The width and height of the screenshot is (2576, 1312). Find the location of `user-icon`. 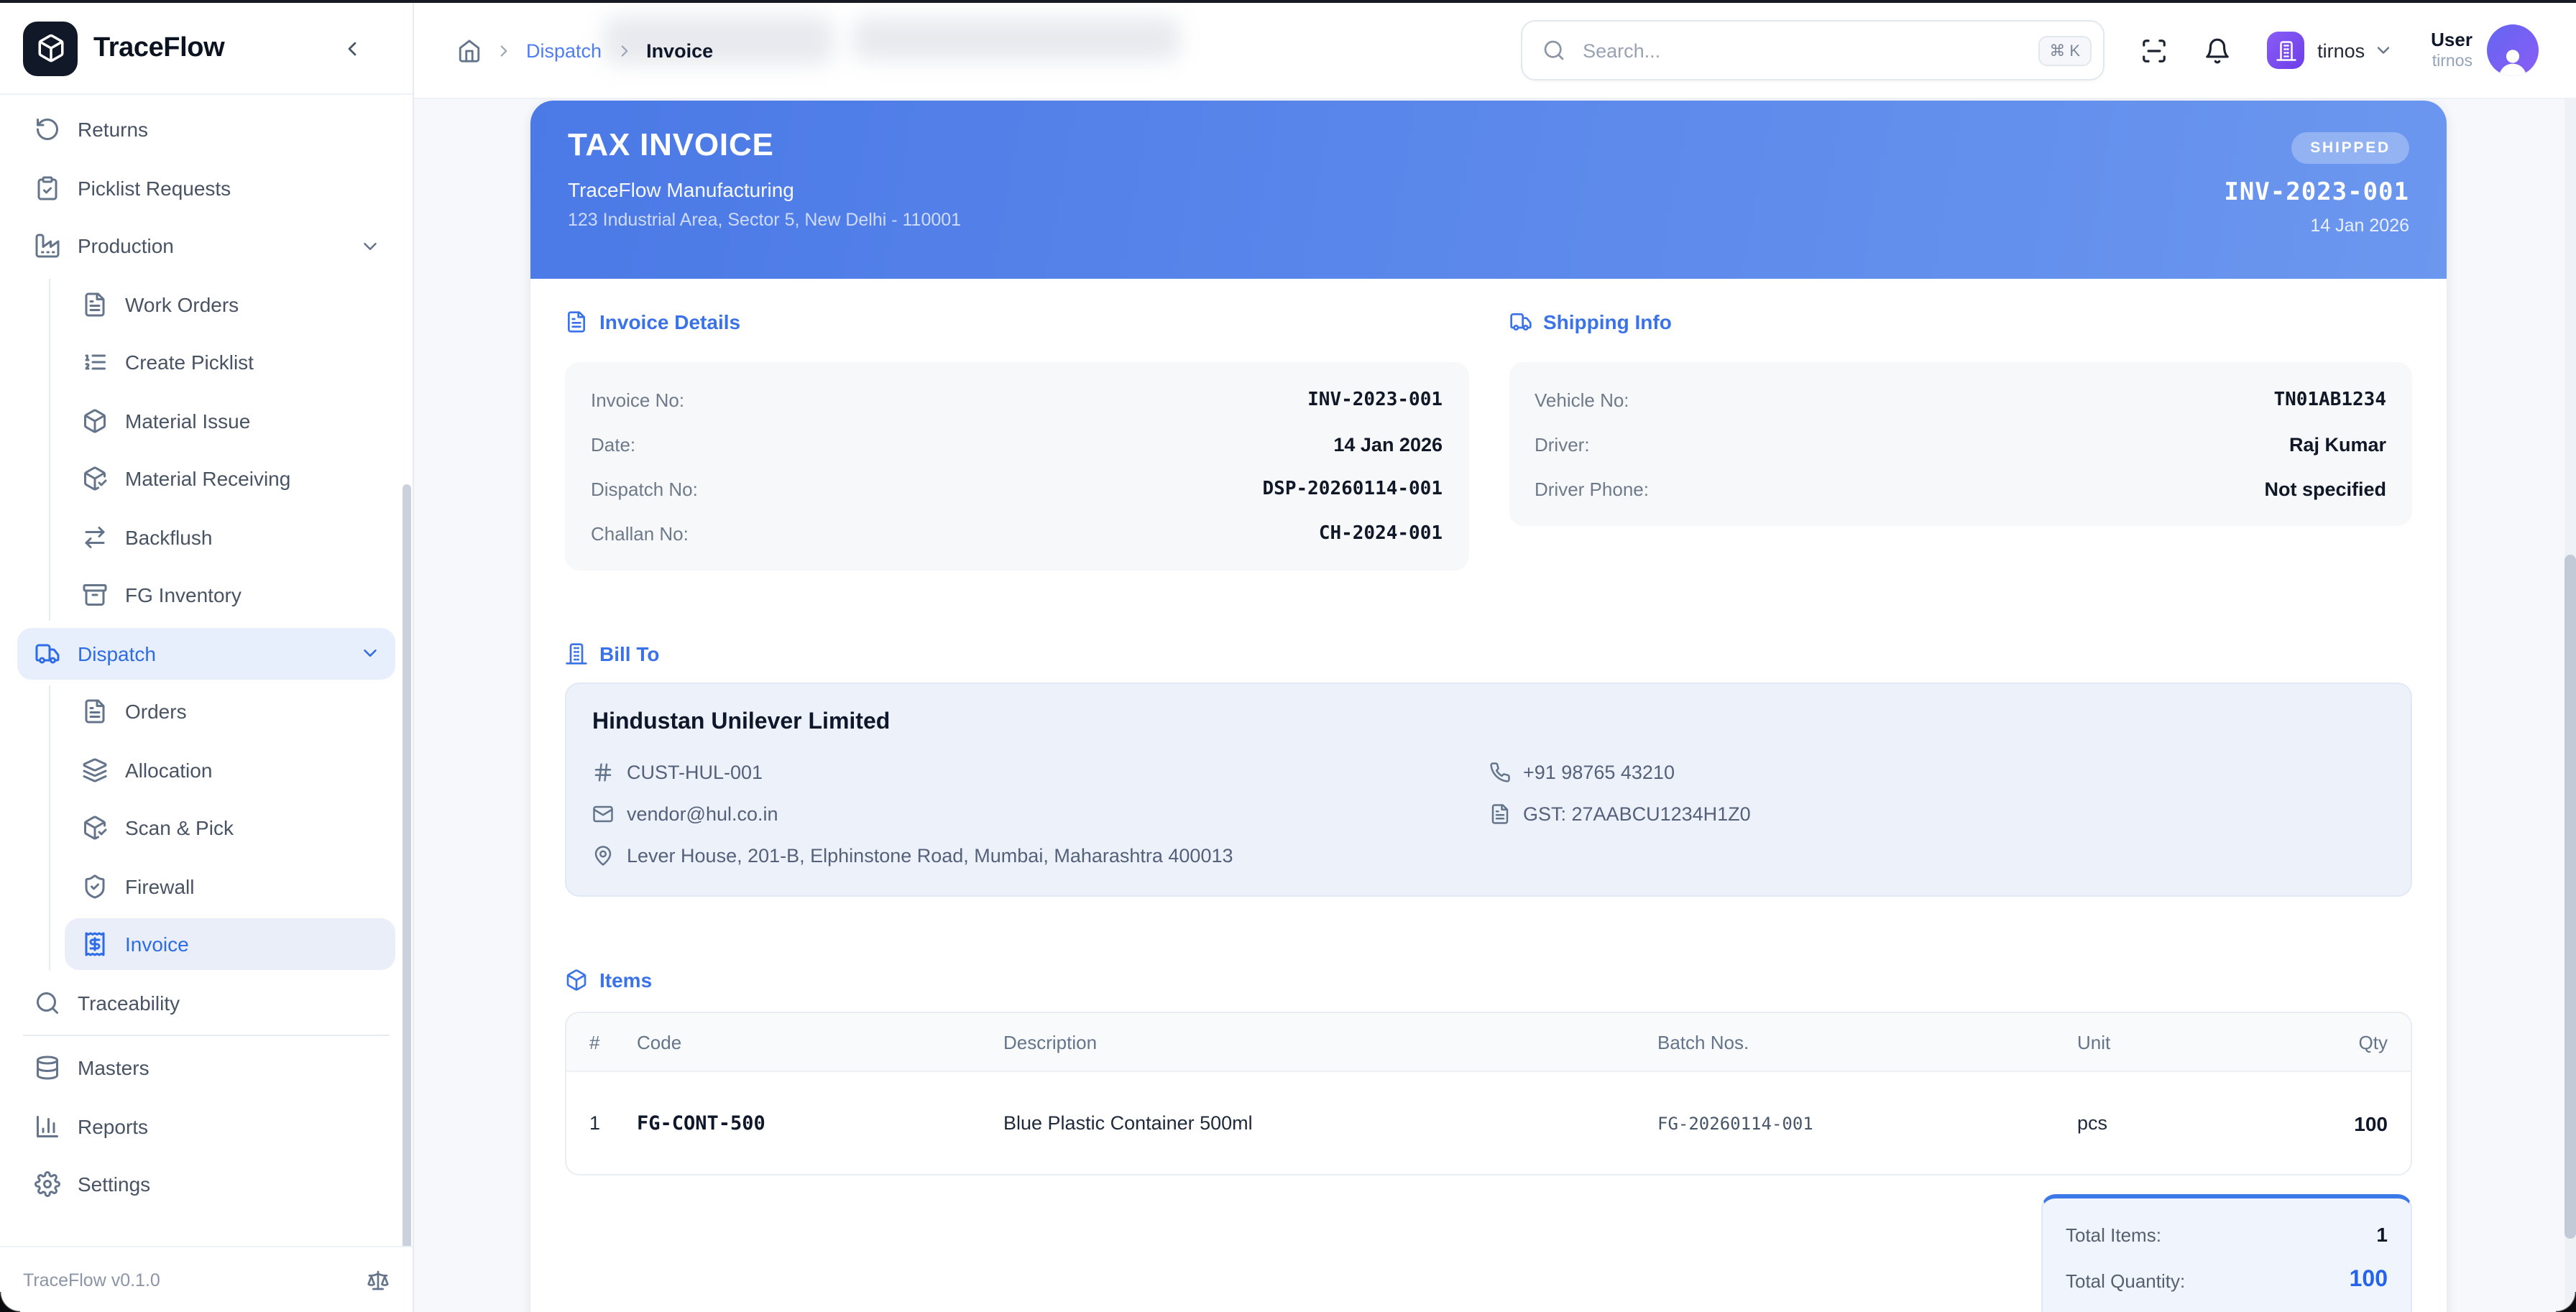

user-icon is located at coordinates (2512, 59).